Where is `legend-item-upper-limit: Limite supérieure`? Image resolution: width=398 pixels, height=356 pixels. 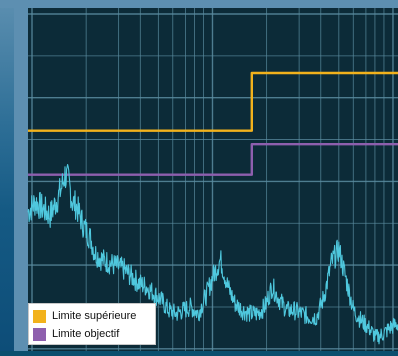 legend-item-upper-limit: Limite supérieure is located at coordinates (92, 316).